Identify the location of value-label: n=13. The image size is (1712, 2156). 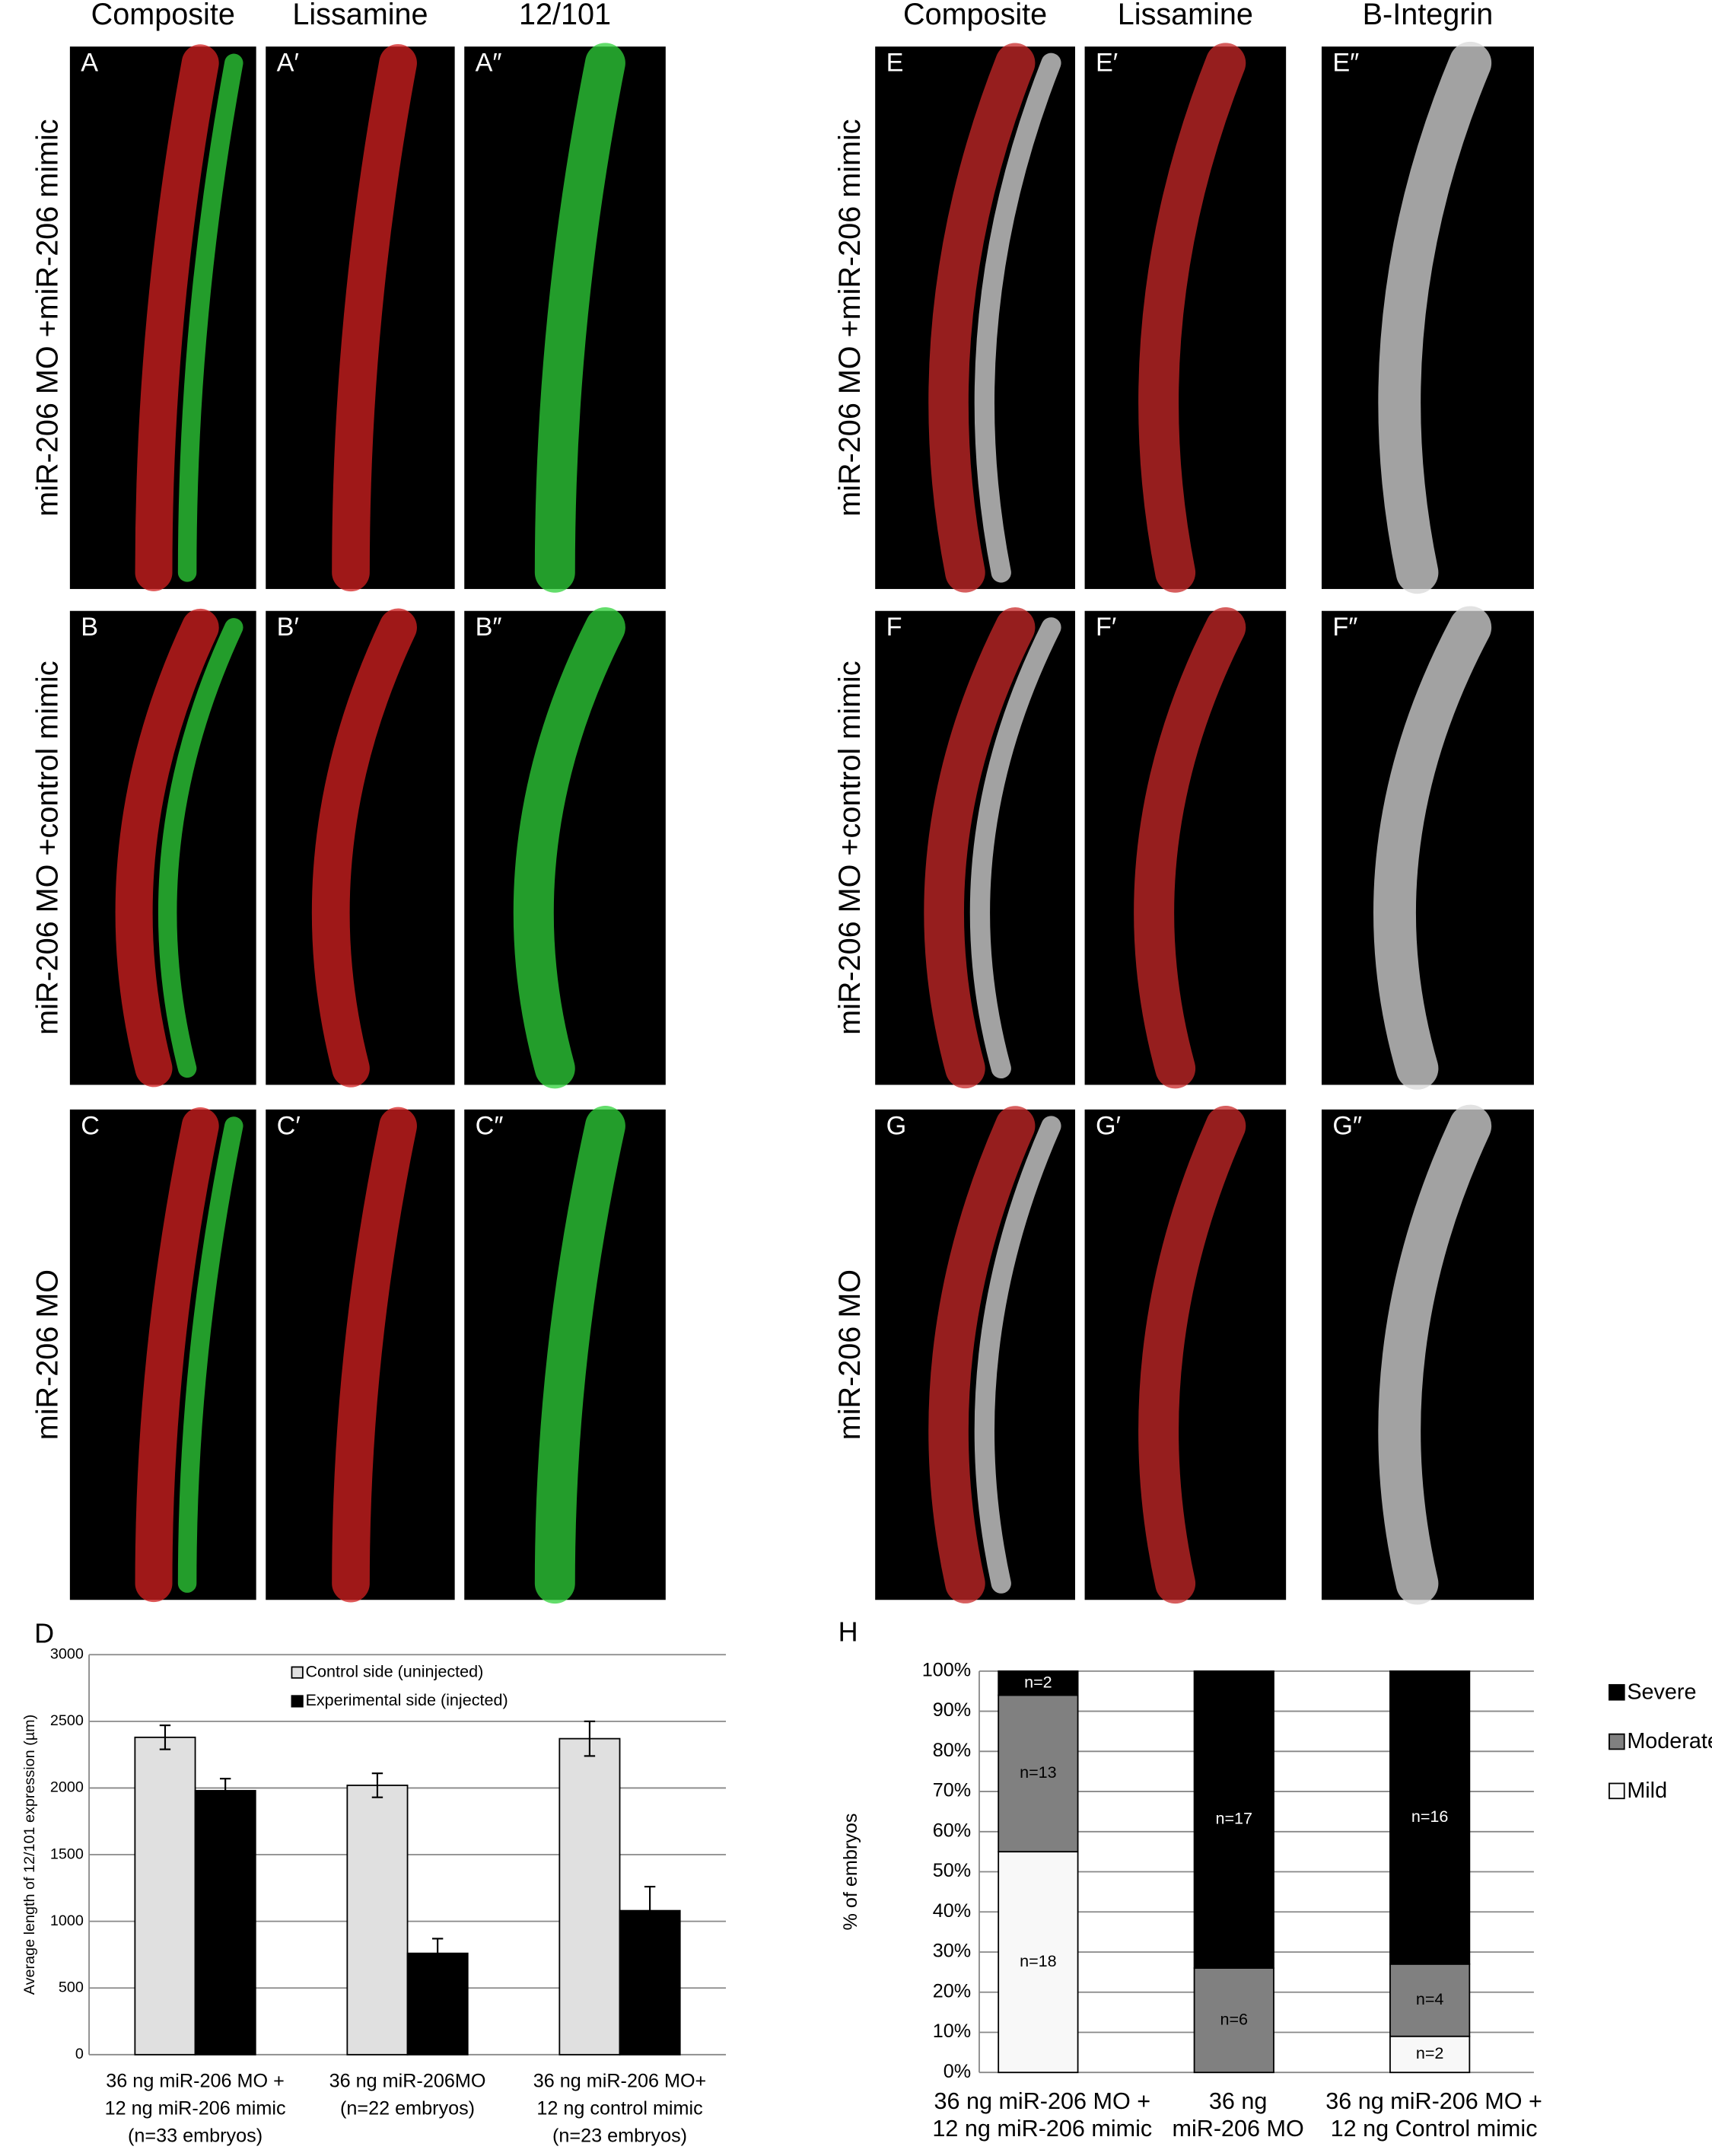
(1038, 1773).